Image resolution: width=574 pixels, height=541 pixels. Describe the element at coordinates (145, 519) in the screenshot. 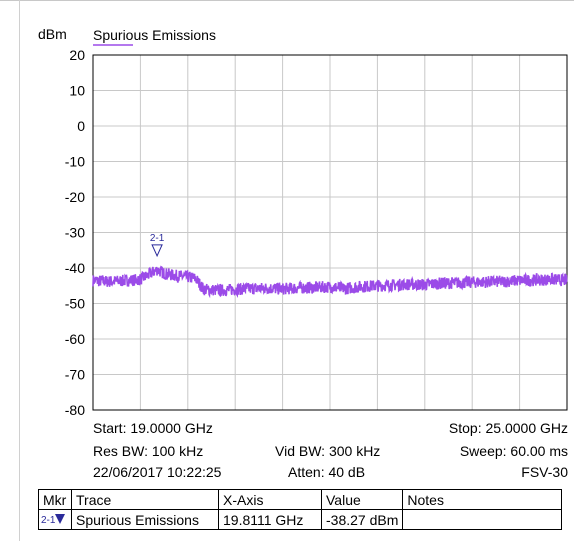

I see `trace-name-cell: Spurious Emissions` at that location.